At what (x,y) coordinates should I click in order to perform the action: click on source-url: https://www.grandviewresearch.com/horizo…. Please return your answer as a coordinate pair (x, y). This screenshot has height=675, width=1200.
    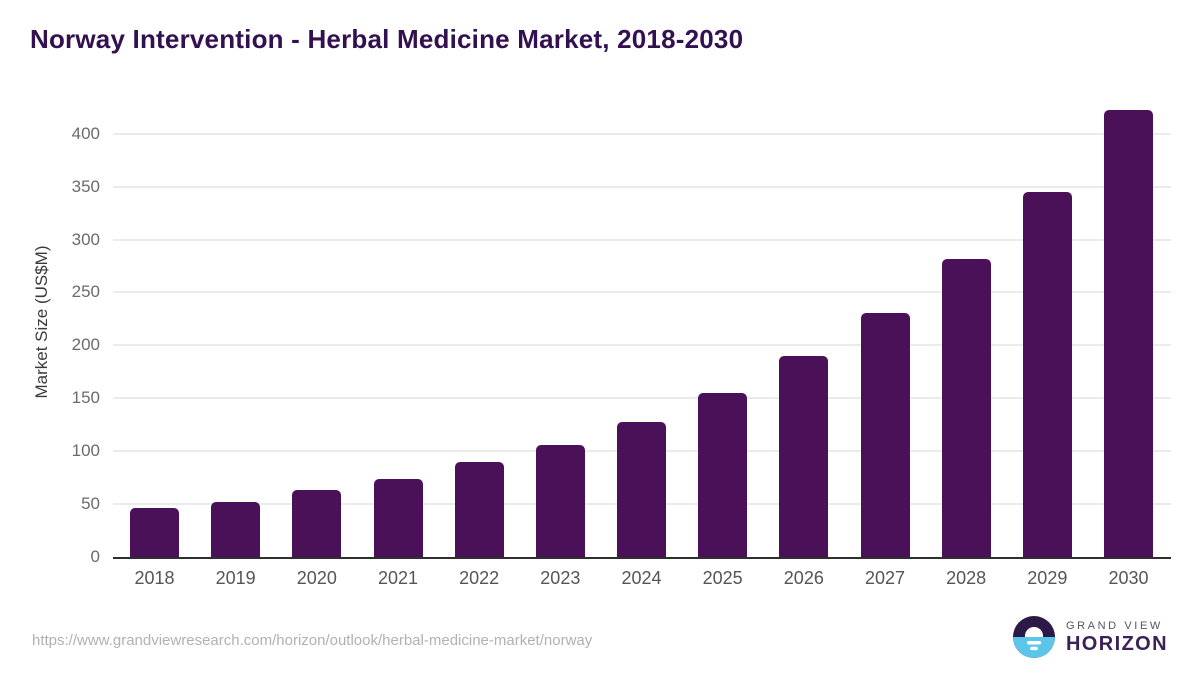
    Looking at the image, I should click on (312, 640).